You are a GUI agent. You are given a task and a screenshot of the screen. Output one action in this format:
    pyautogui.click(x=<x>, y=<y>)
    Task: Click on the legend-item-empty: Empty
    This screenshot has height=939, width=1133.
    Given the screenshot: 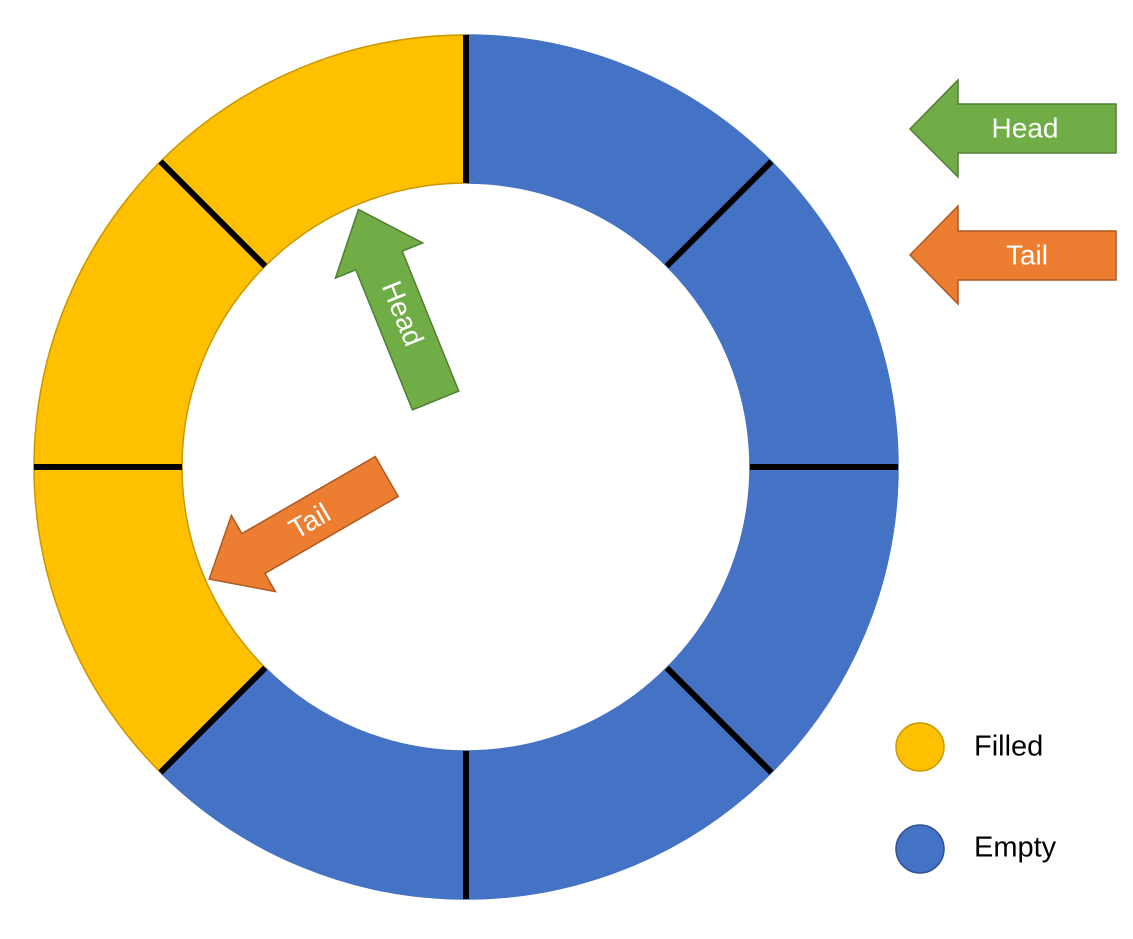 What is the action you would take?
    pyautogui.click(x=976, y=849)
    